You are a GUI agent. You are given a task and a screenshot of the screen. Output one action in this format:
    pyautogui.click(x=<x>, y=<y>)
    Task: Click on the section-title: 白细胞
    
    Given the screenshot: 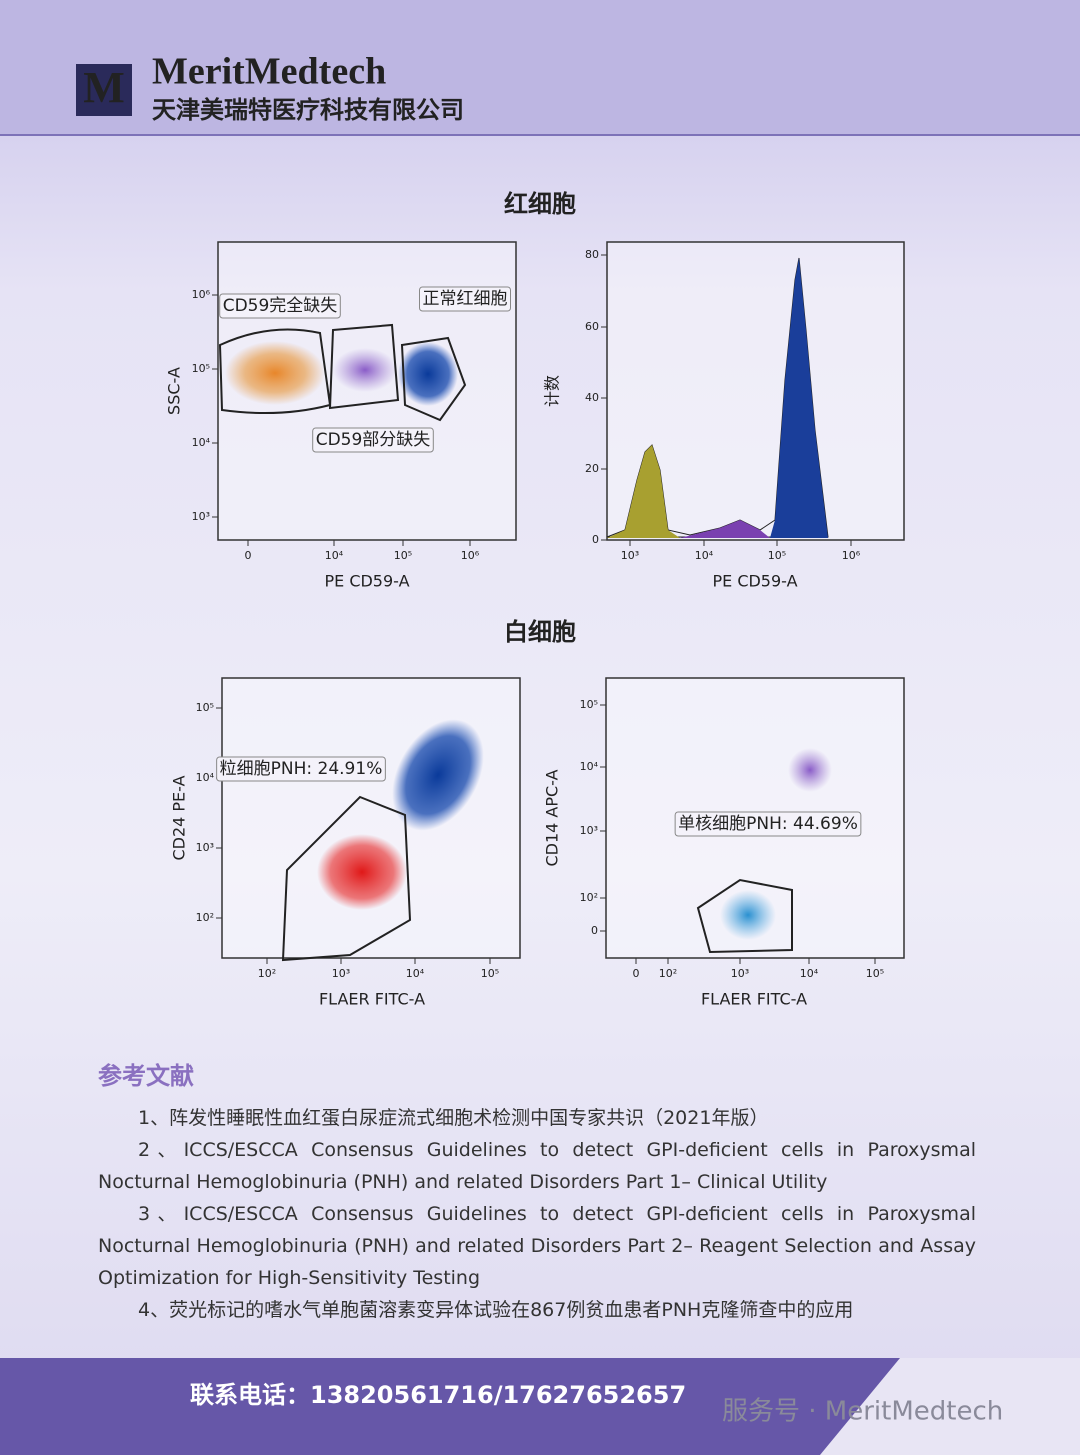 What is the action you would take?
    pyautogui.click(x=540, y=632)
    